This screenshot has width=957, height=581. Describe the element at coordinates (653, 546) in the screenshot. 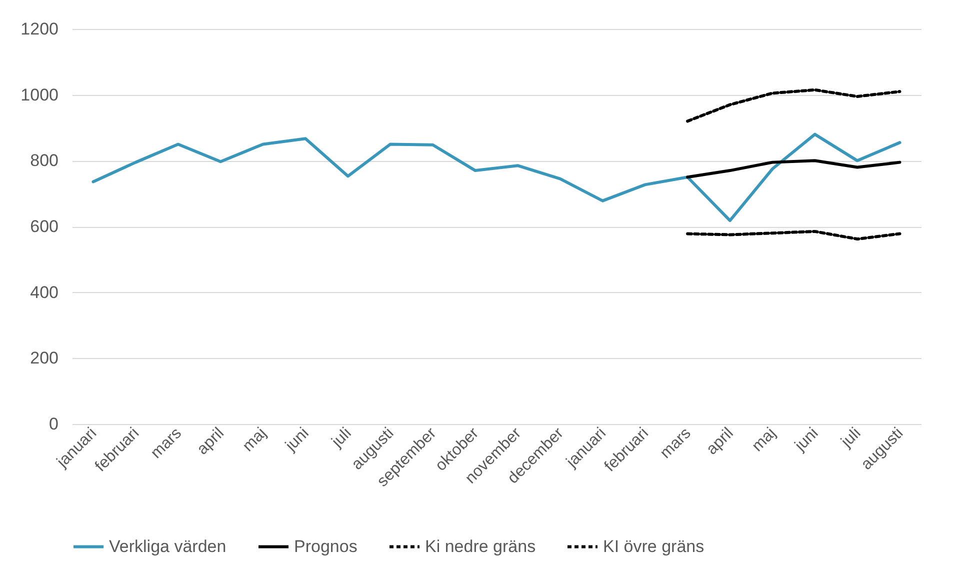

I see `legend-label: KI övre gräns` at that location.